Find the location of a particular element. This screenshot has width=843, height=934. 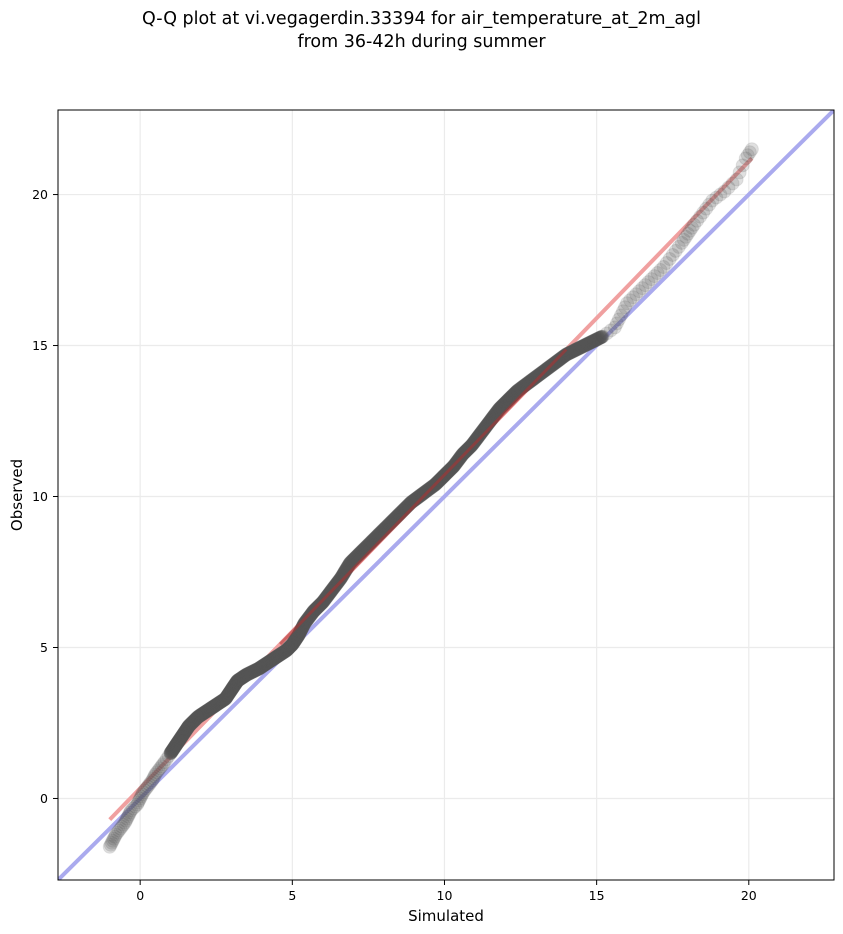

x-tick-label: 15 is located at coordinates (597, 895).